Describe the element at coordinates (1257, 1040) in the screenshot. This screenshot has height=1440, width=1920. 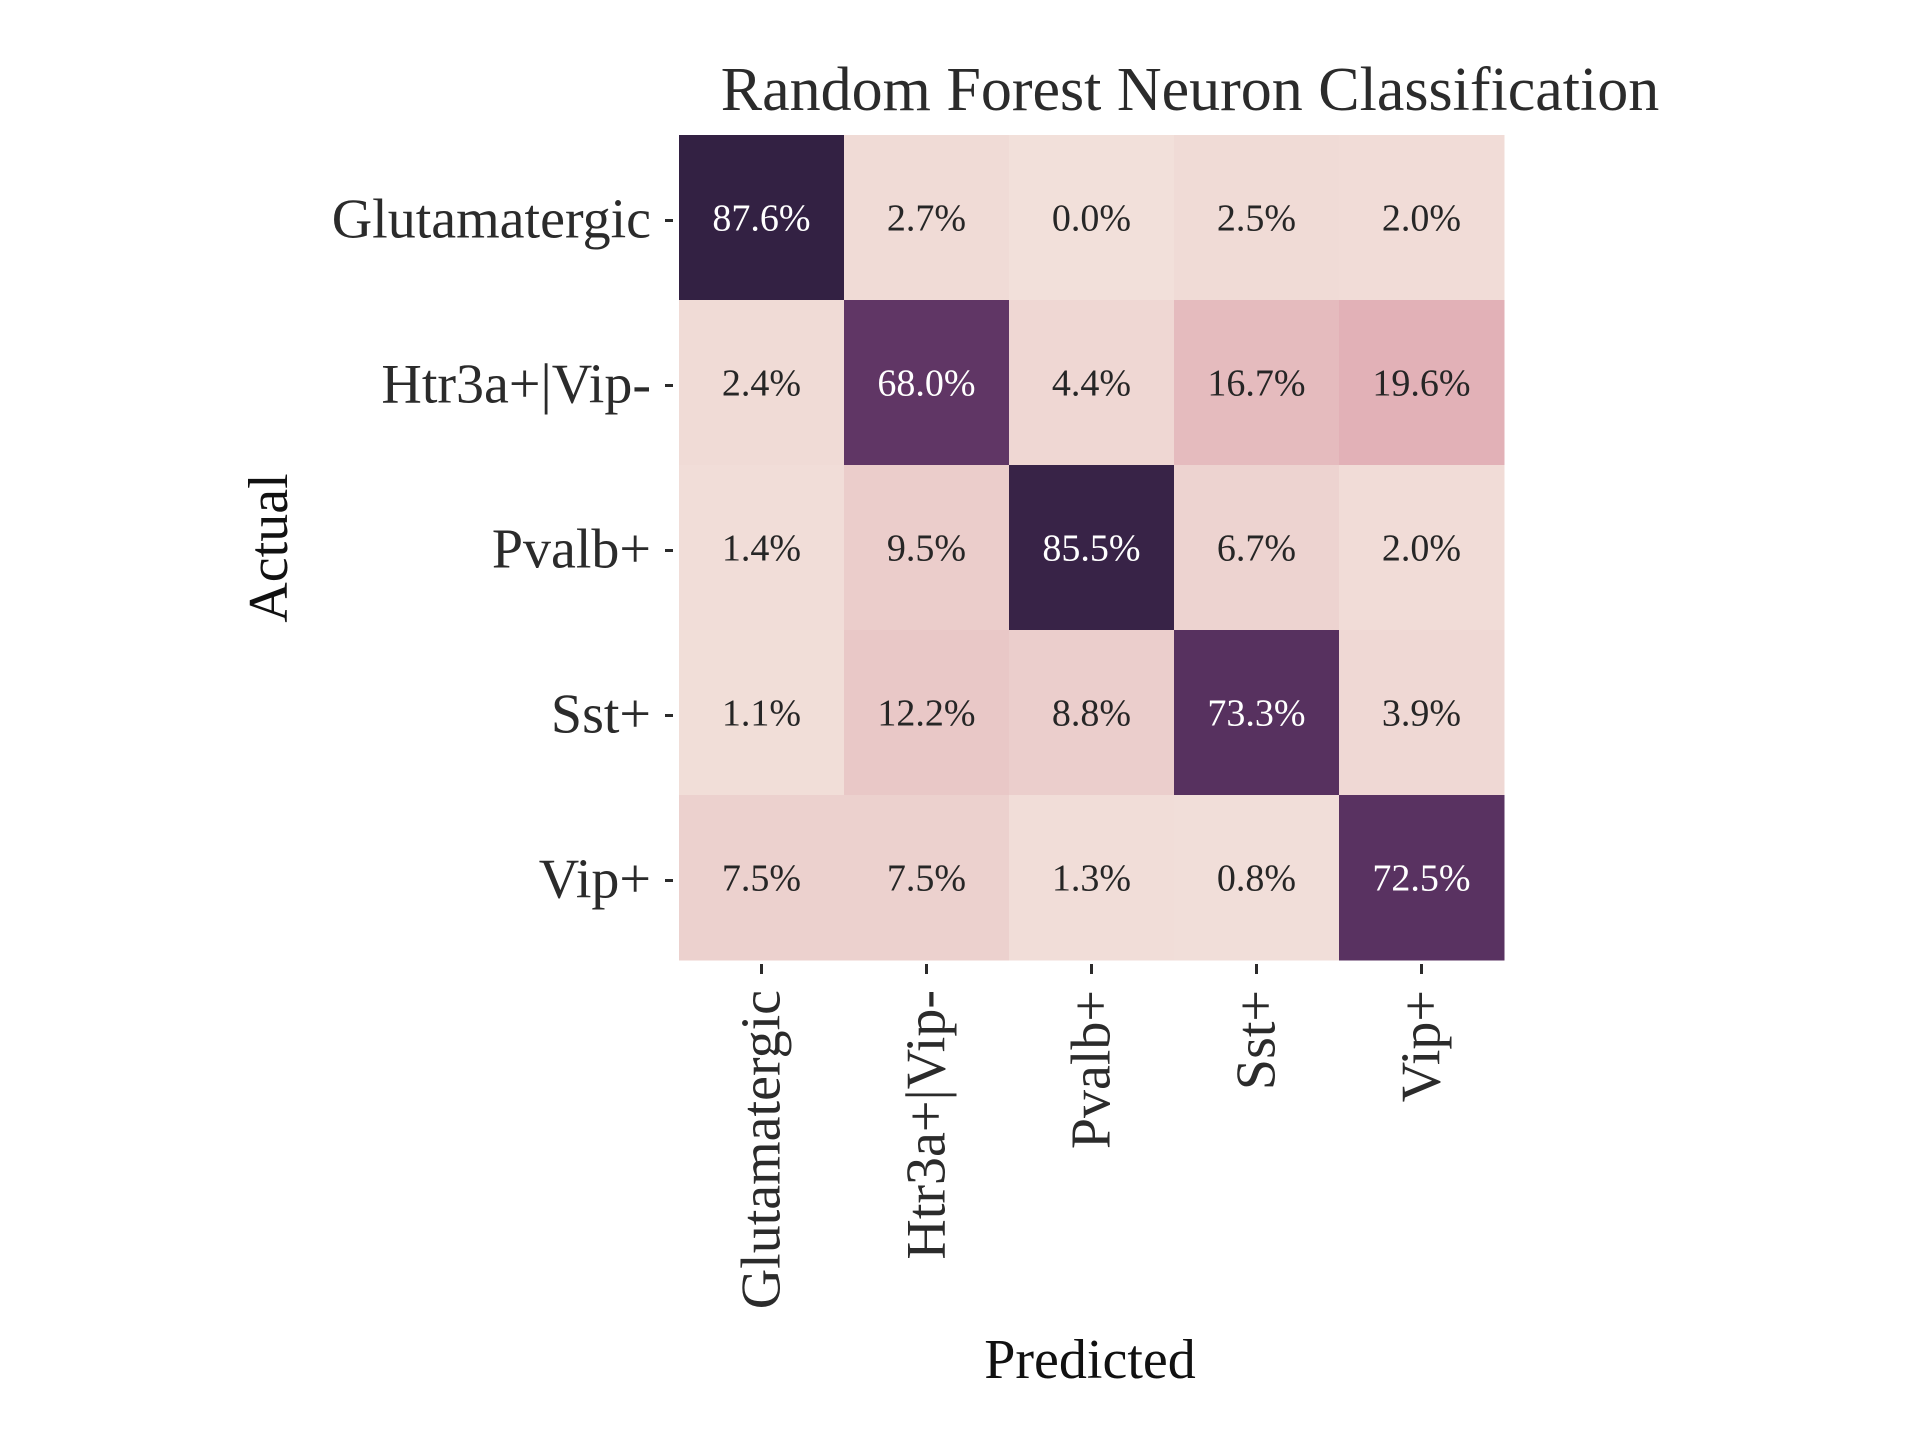
I see `x-tick-label: Sst+` at that location.